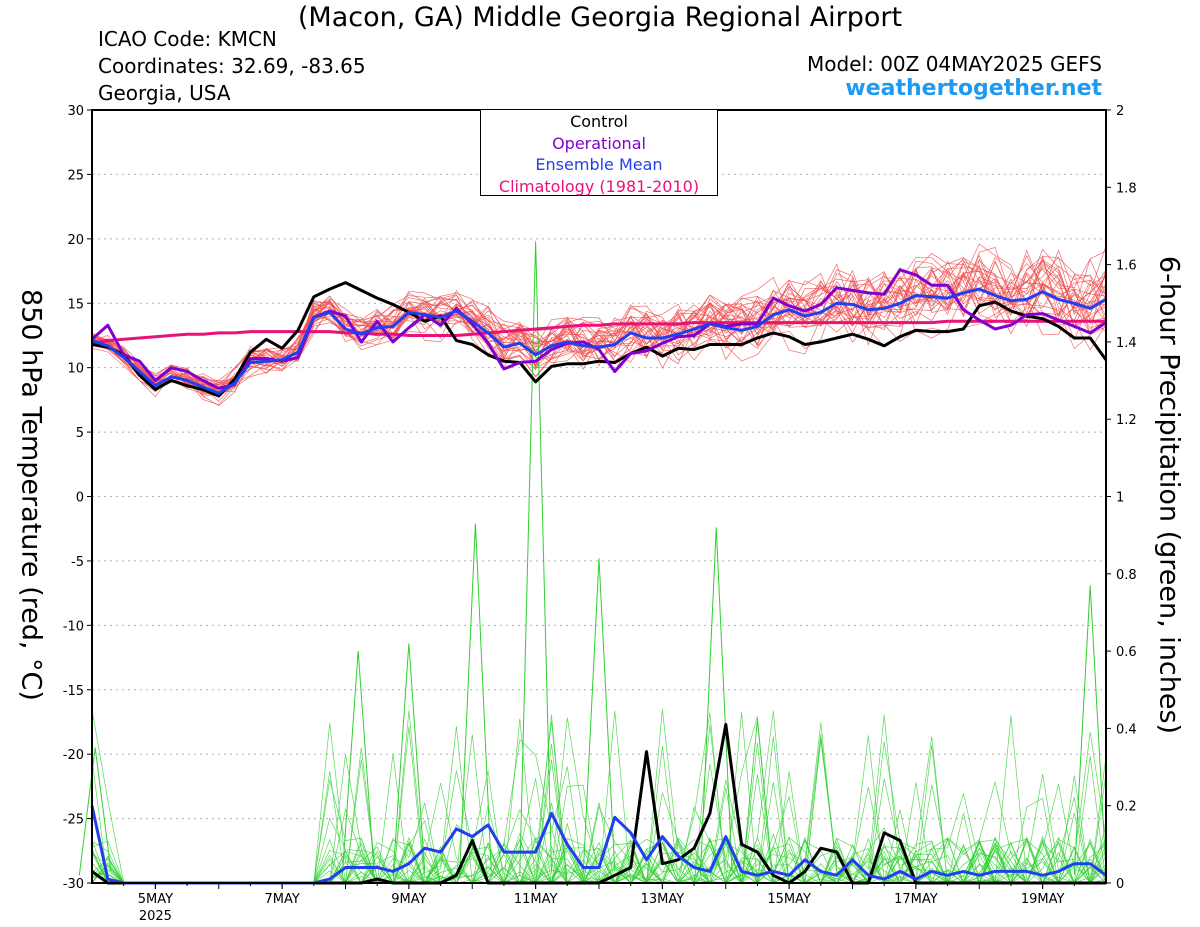  What do you see at coordinates (954, 64) in the screenshot?
I see `model-run: Model: 00Z 04MAY2025 GEFS` at bounding box center [954, 64].